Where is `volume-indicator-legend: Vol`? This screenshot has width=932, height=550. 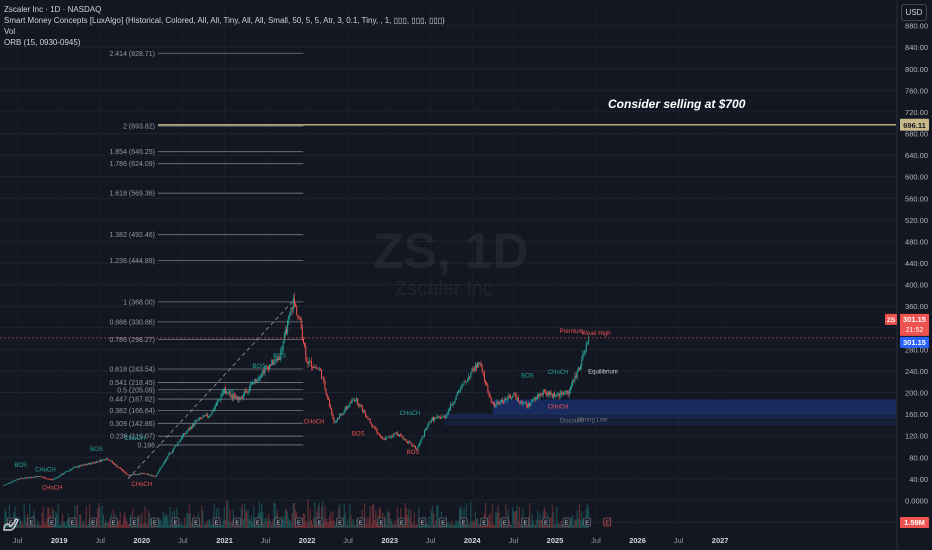
volume-indicator-legend: Vol is located at coordinates (10, 31).